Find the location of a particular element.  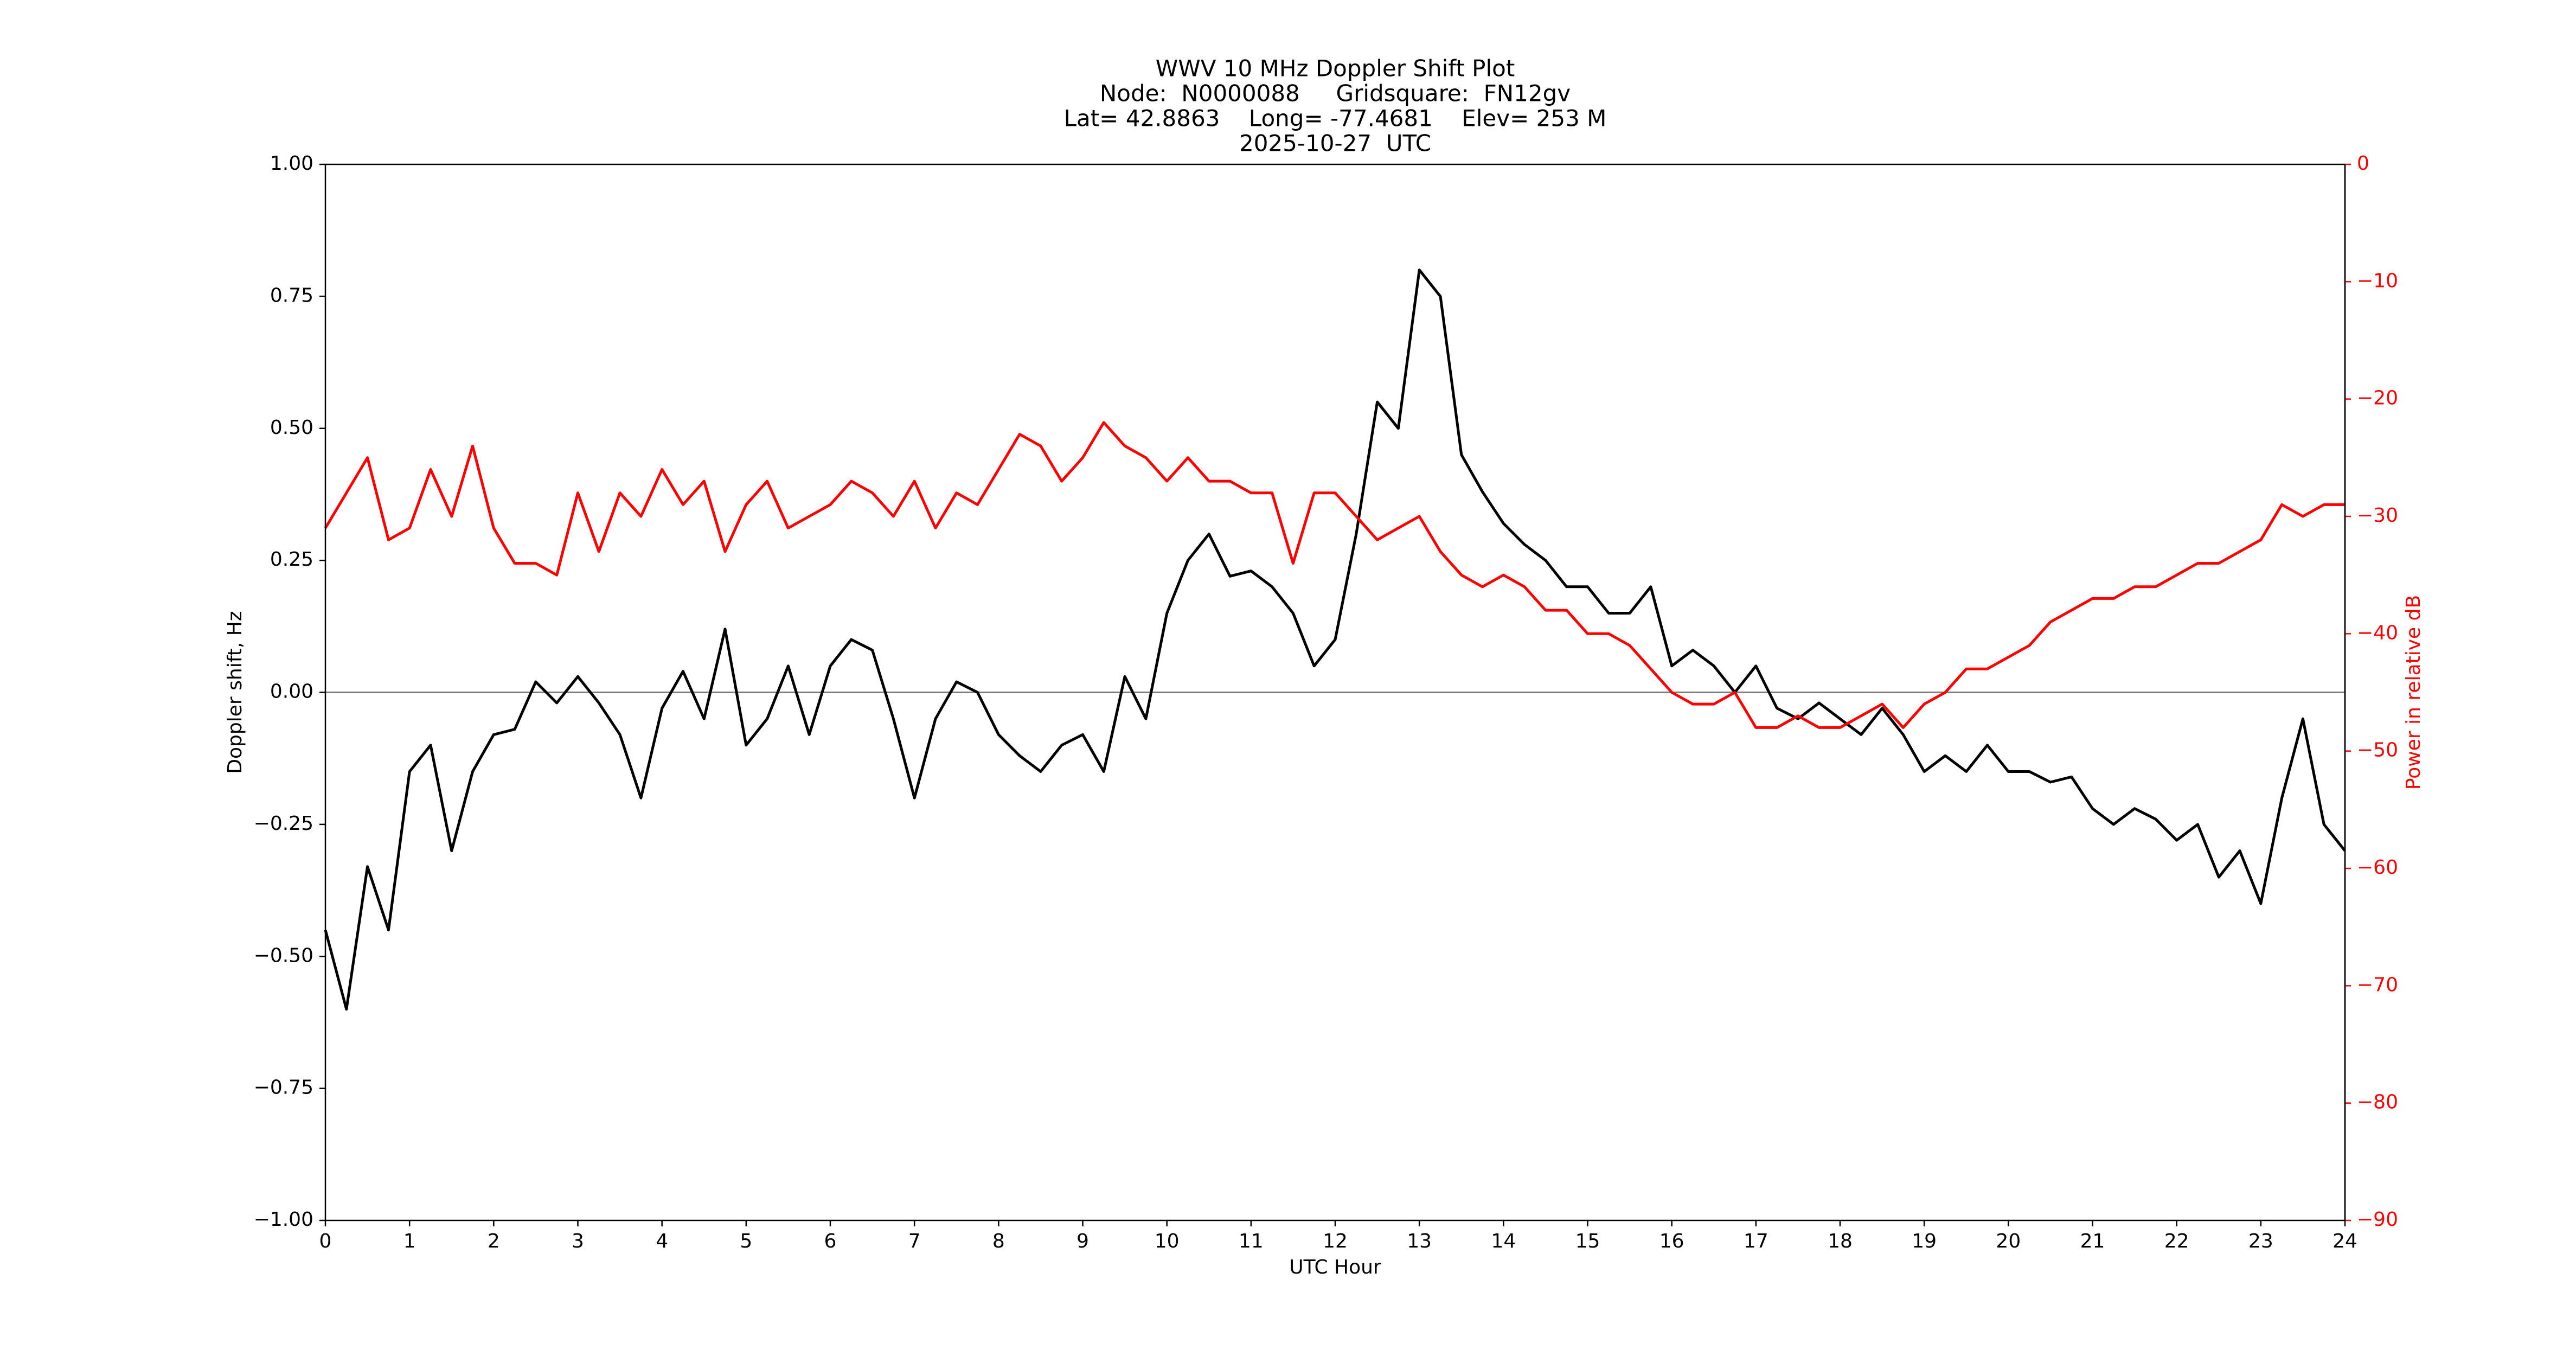

x-tick-label: 14 is located at coordinates (1503, 1241).